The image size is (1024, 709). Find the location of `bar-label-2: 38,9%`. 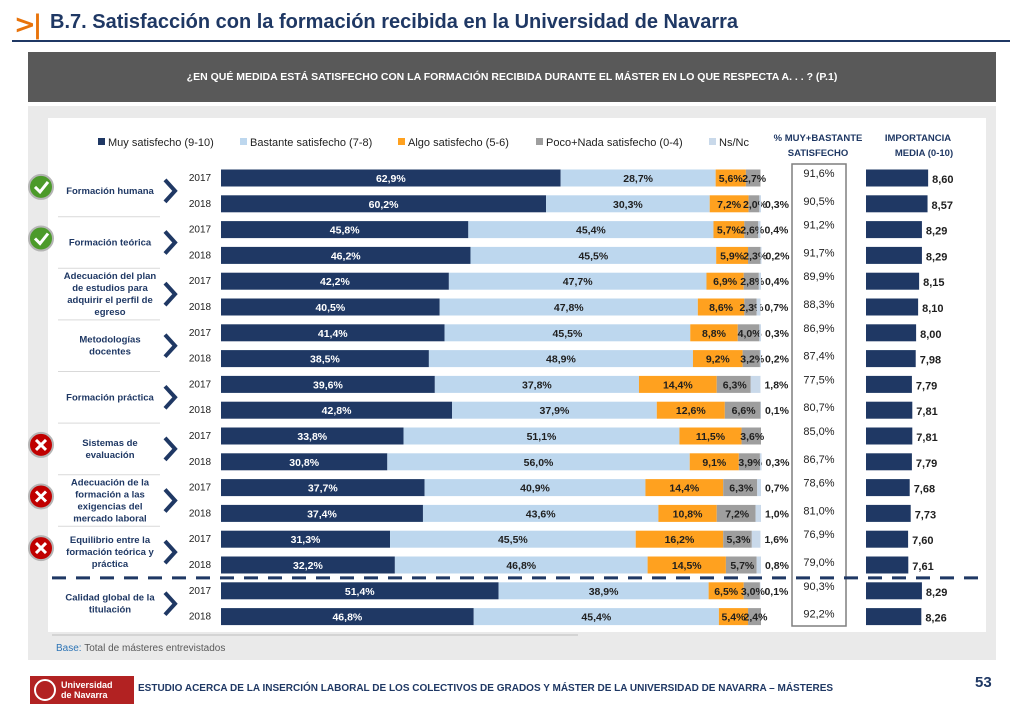

bar-label-2: 38,9% is located at coordinates (604, 592).